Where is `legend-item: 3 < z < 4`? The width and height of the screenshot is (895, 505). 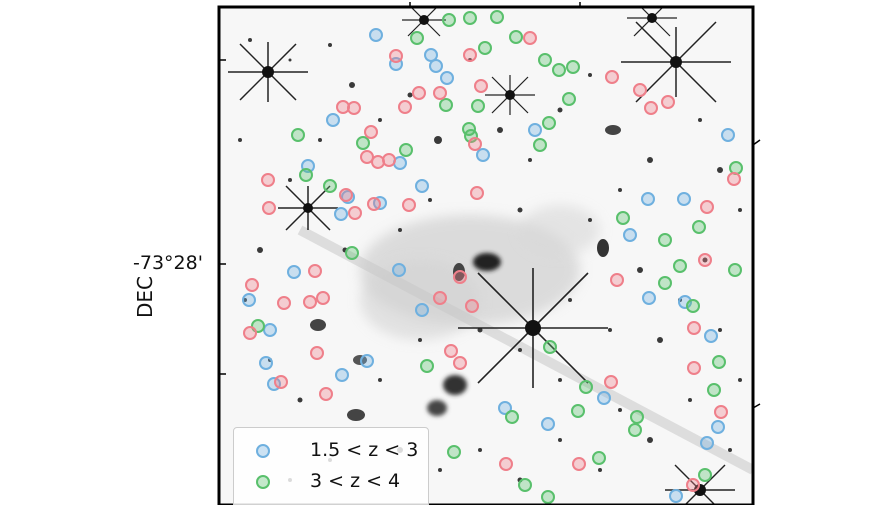
legend-item: 3 < z < 4 is located at coordinates (332, 482).